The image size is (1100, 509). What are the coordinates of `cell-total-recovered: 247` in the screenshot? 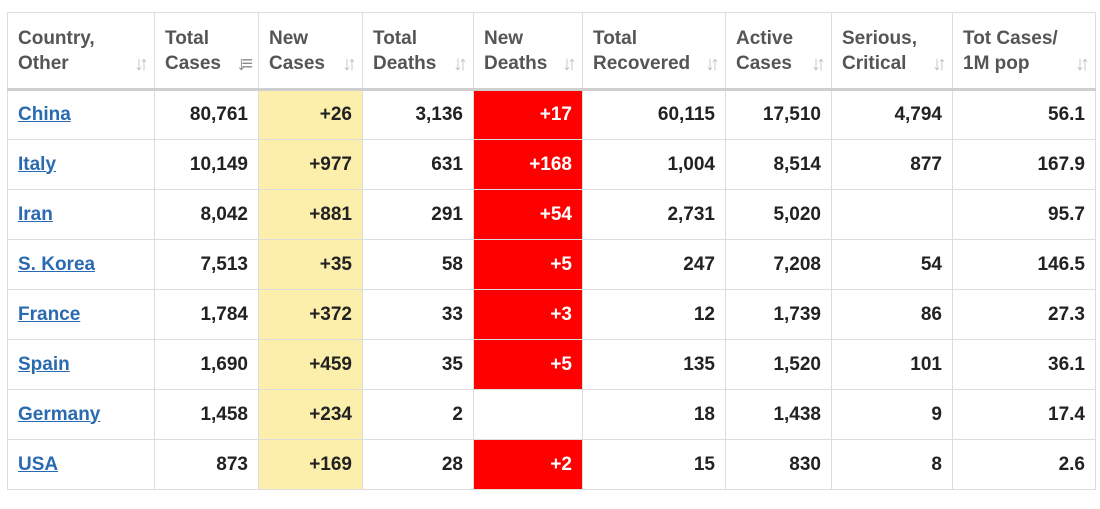 It's located at (654, 264).